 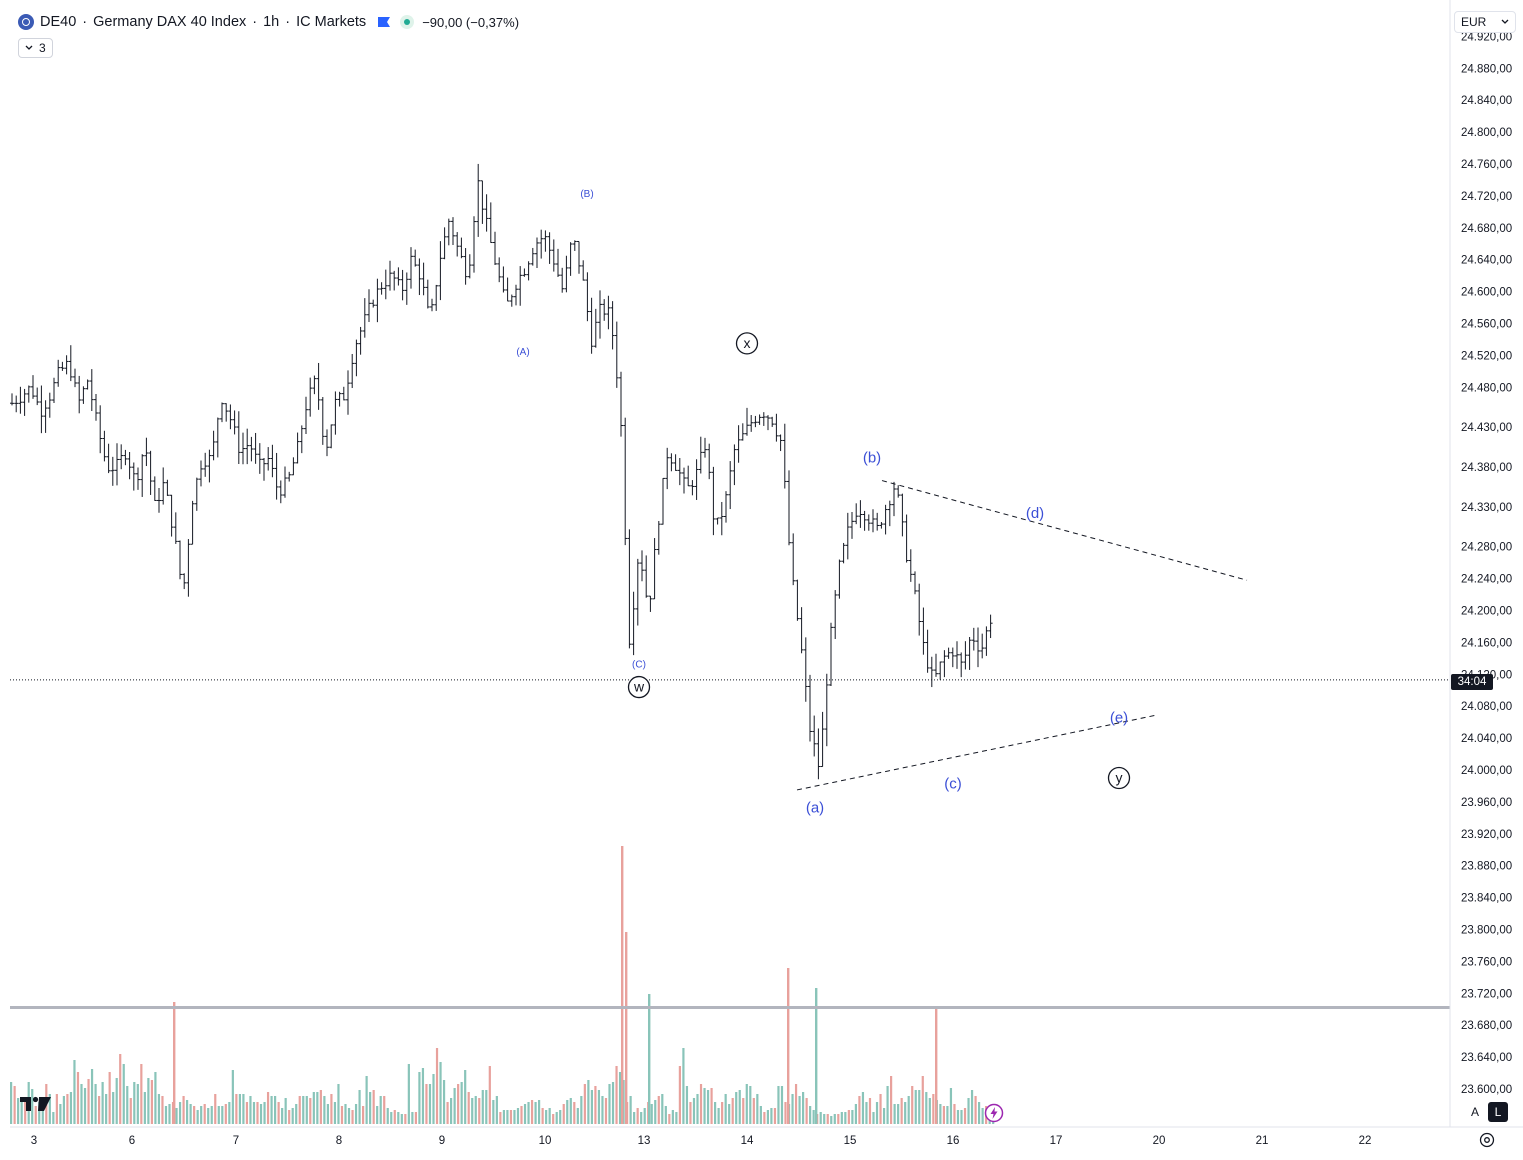 I want to click on price-tick-label: 24.080,00, so click(x=1486, y=707).